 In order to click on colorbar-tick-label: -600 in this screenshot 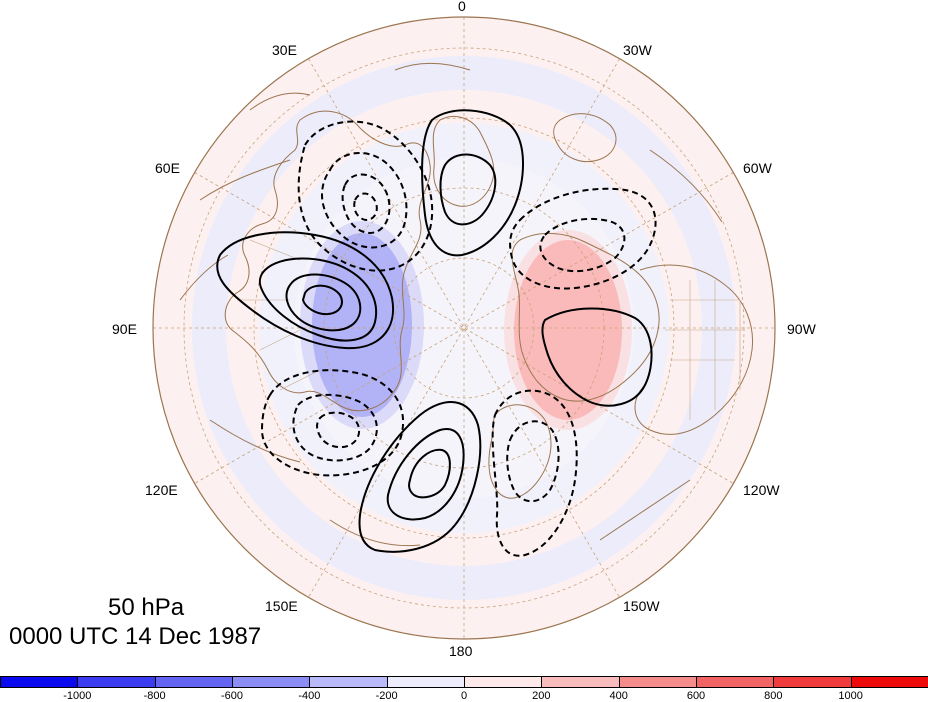, I will do `click(232, 696)`.